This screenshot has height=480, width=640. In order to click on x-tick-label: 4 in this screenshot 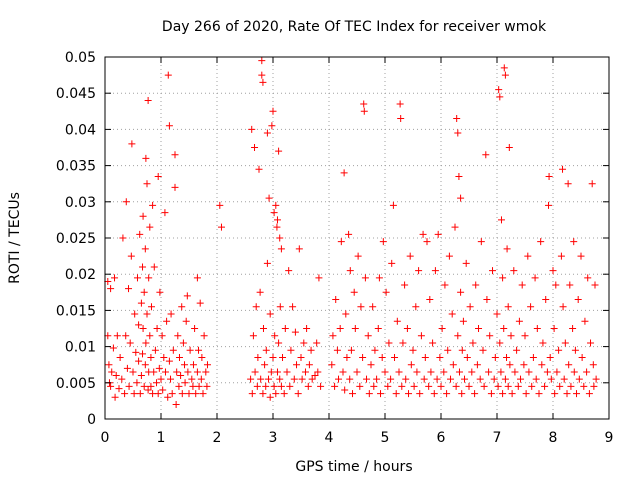, I will do `click(329, 438)`.